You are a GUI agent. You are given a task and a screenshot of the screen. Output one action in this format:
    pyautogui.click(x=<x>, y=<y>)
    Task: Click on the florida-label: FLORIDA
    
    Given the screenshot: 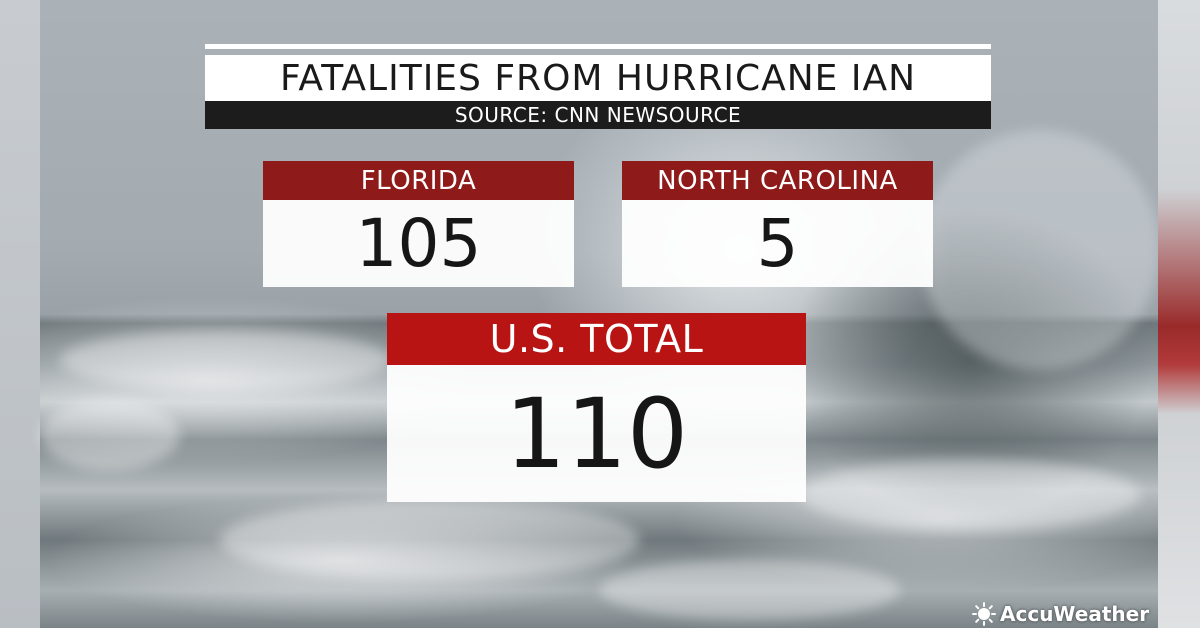 What is the action you would take?
    pyautogui.click(x=418, y=180)
    